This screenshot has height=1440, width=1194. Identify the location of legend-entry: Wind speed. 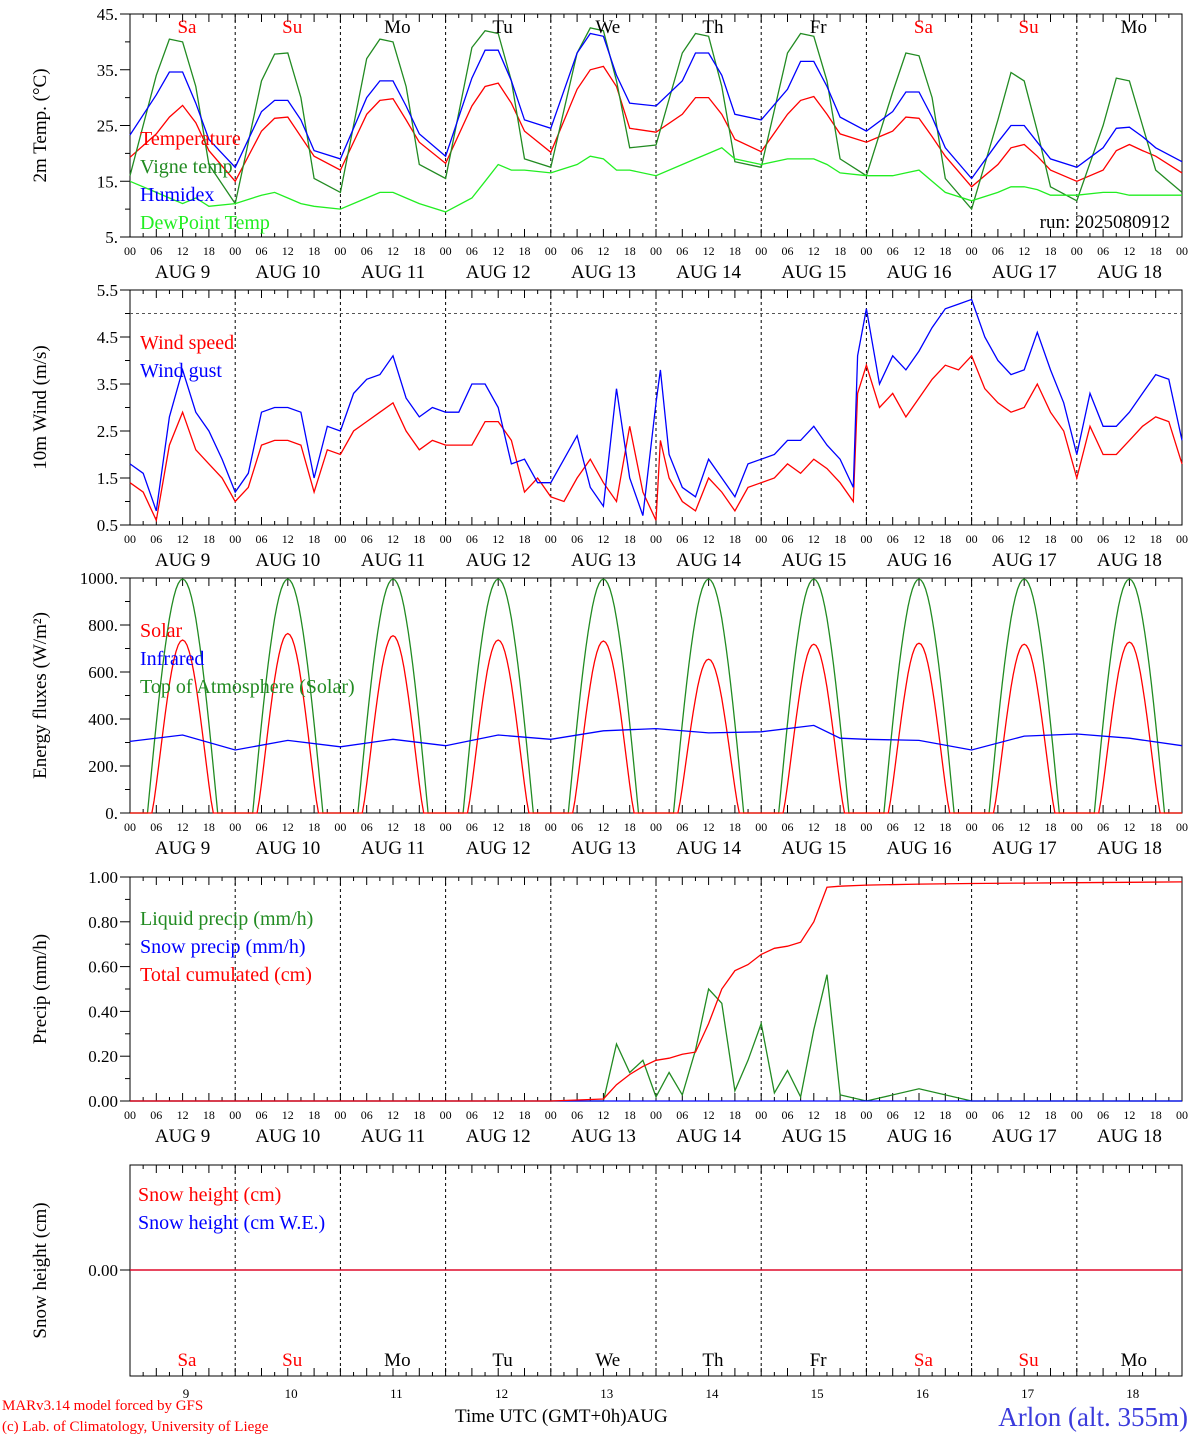
(187, 343).